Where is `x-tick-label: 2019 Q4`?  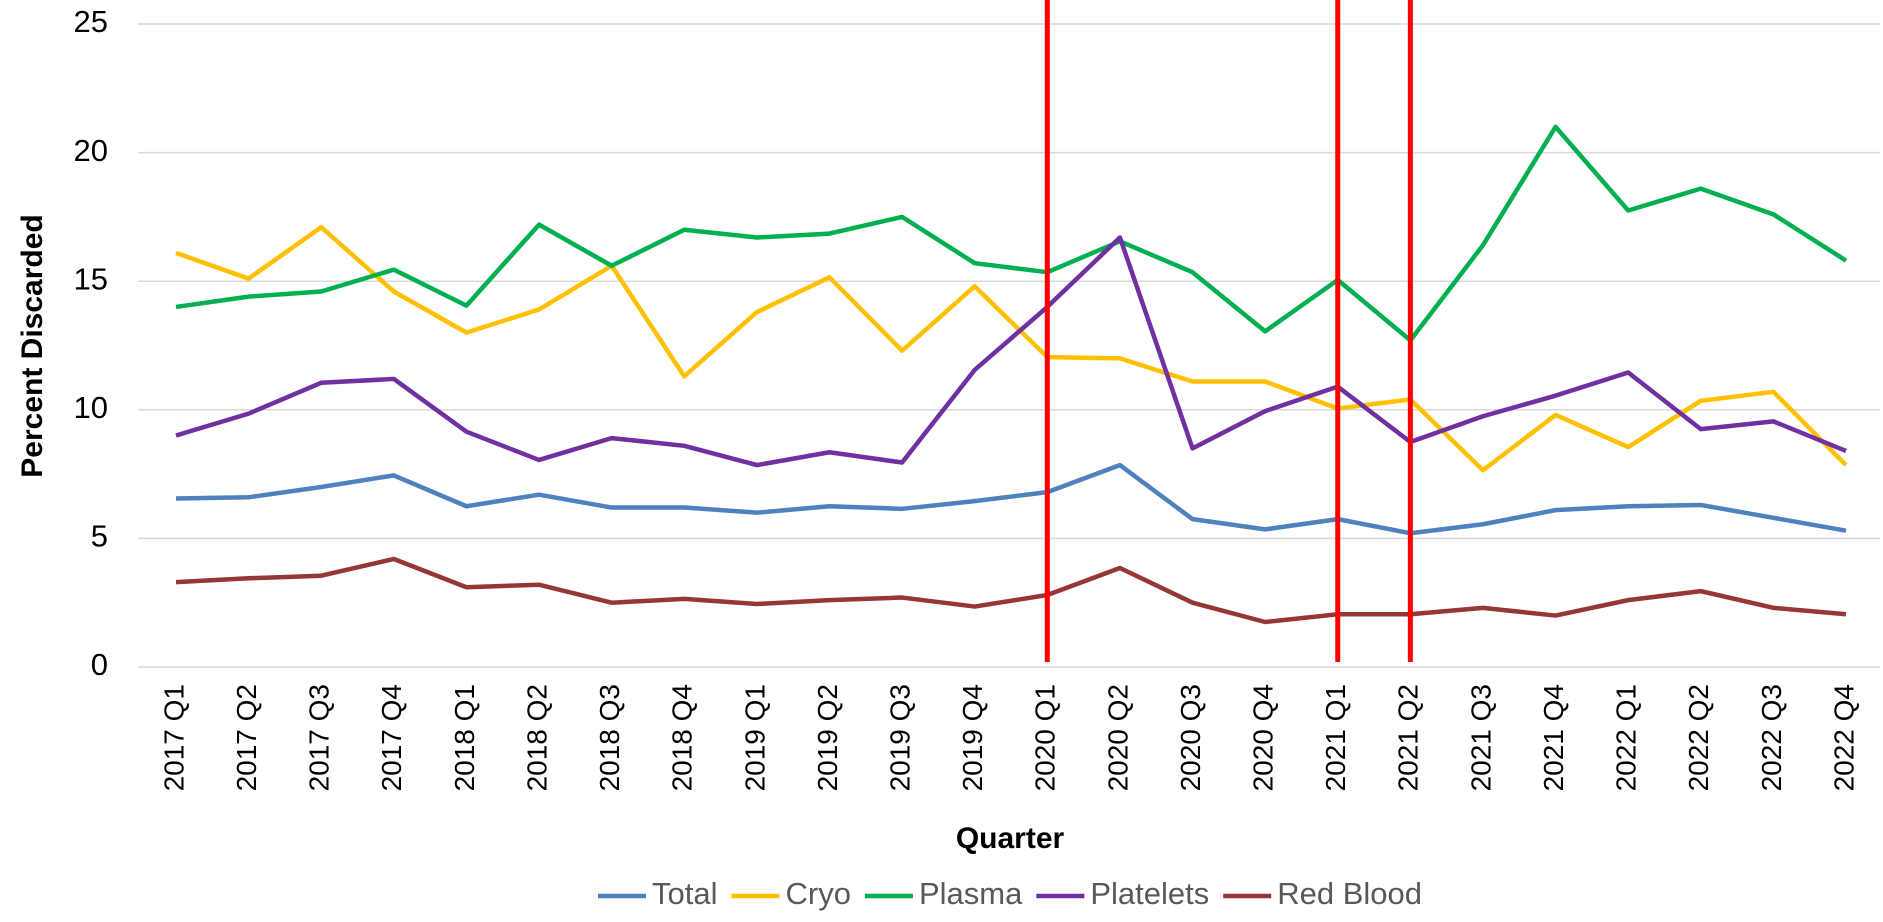
x-tick-label: 2019 Q4 is located at coordinates (972, 737).